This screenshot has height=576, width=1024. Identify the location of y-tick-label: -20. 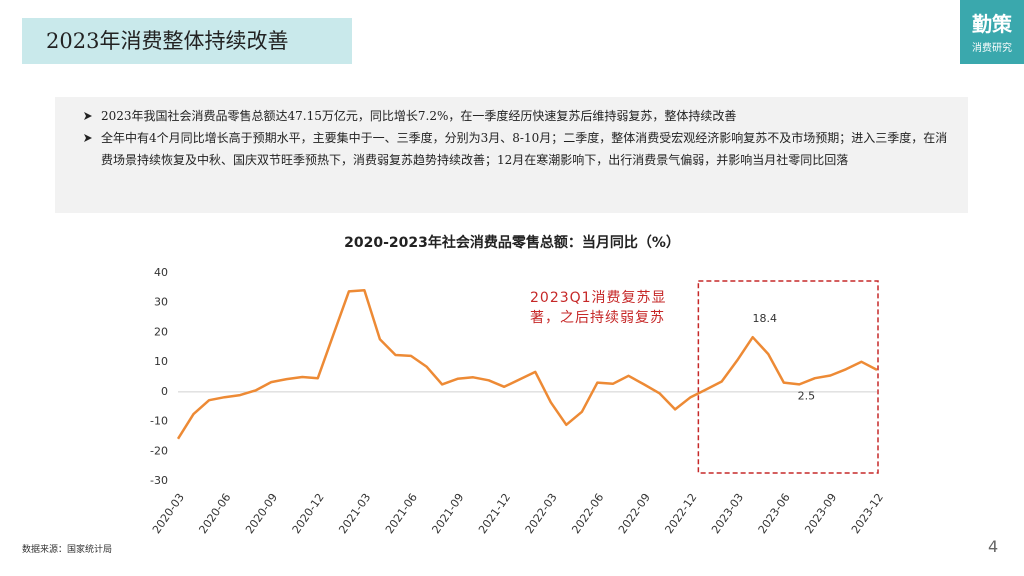
(159, 450).